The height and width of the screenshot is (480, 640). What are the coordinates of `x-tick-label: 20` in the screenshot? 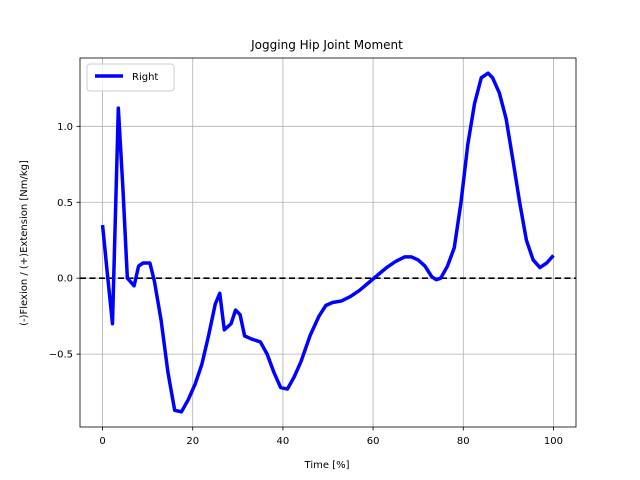 It's located at (192, 441).